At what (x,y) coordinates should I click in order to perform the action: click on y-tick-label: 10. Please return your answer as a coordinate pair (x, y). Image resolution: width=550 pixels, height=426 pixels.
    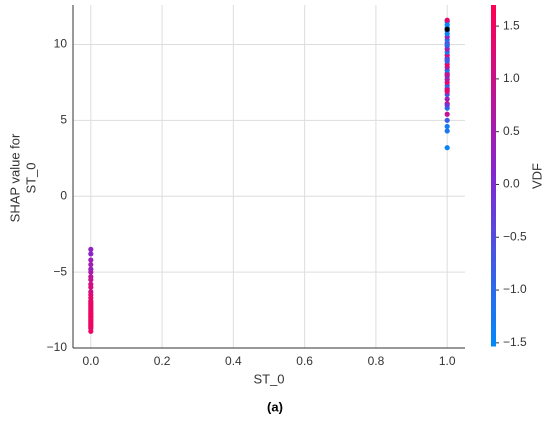
    Looking at the image, I should click on (61, 44).